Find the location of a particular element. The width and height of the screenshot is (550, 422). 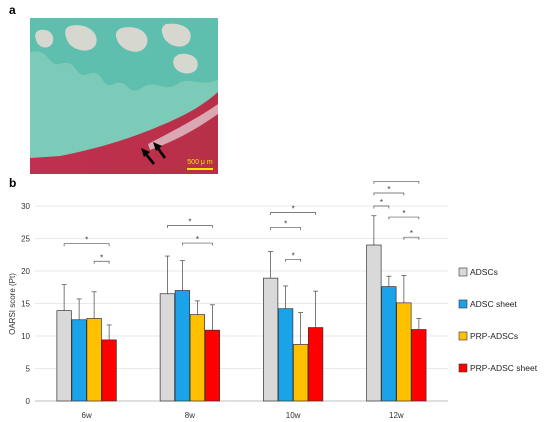

legend-entry: PRP-ADSCs is located at coordinates (494, 336).